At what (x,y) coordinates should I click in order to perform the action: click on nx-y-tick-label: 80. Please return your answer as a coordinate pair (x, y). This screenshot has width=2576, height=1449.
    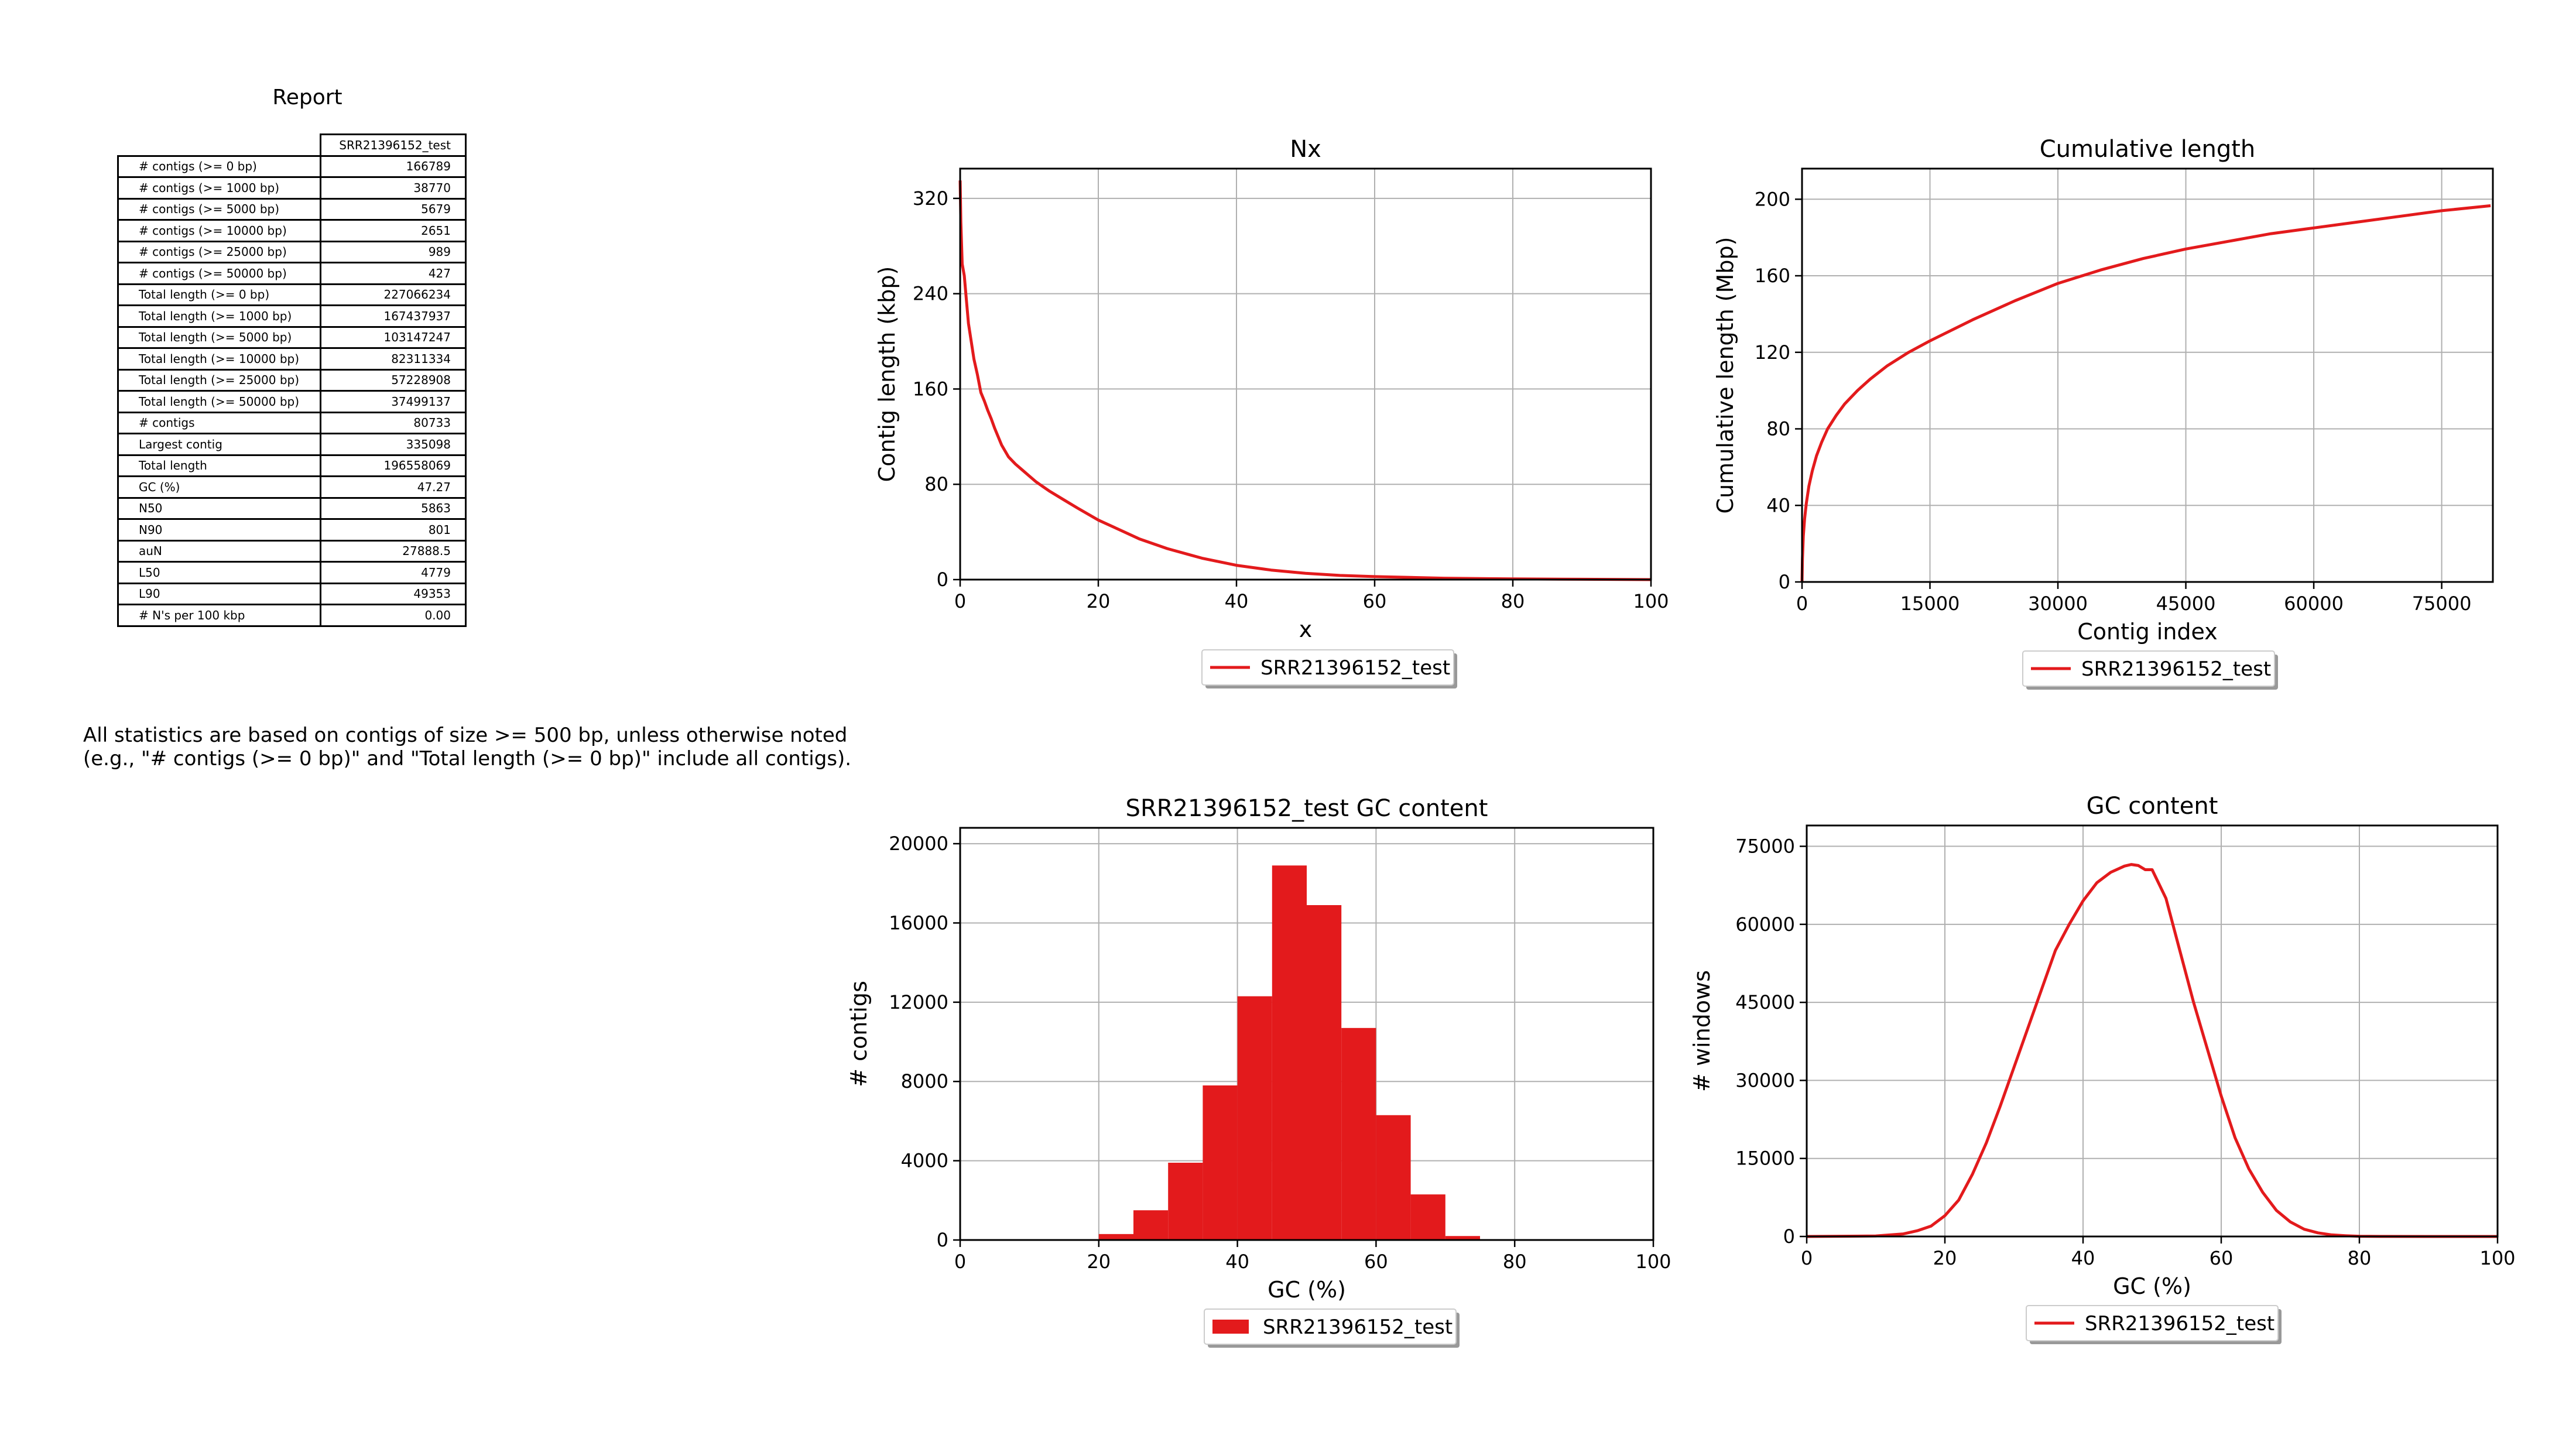
    Looking at the image, I should click on (936, 484).